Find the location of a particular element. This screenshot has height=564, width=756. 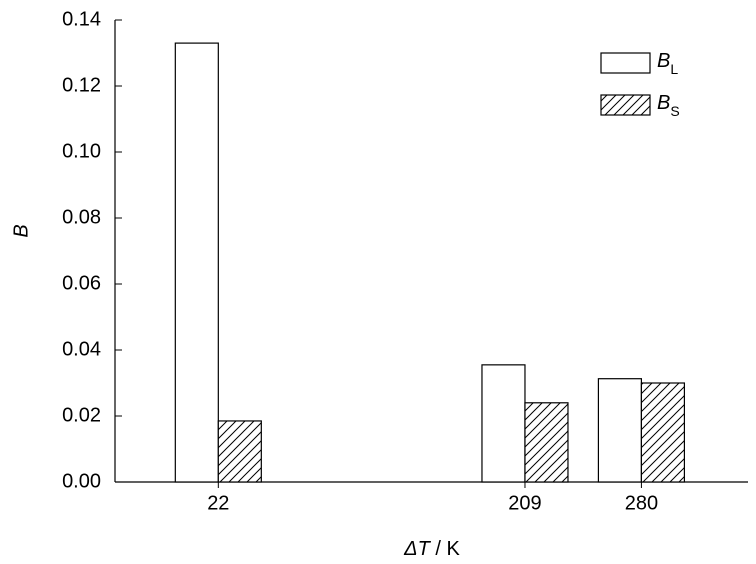

y-axis-title: B is located at coordinates (21, 230).